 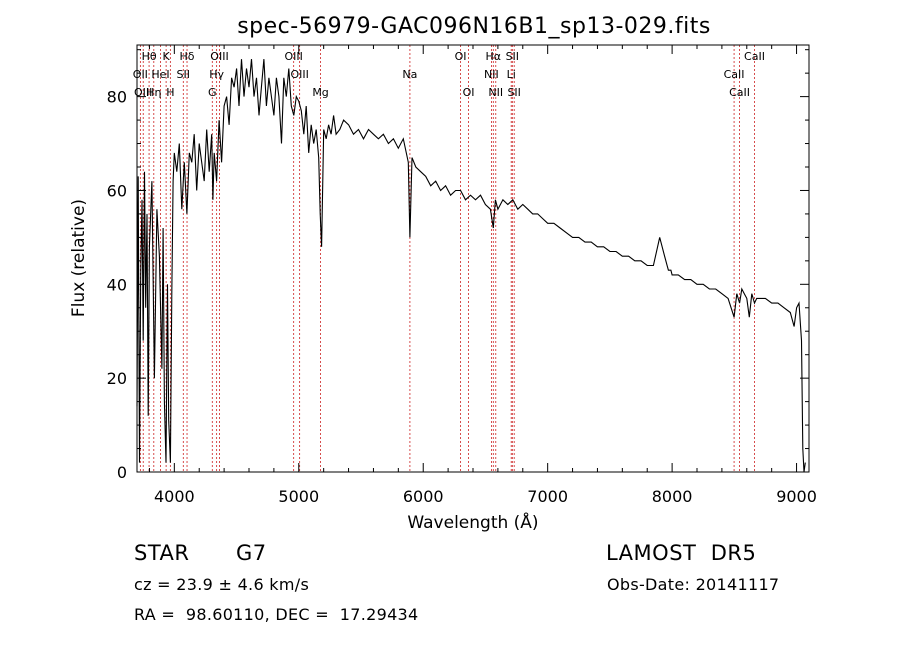 What do you see at coordinates (276, 614) in the screenshot?
I see `coordinates: RA = 98.60110, DEC = 17.29434` at bounding box center [276, 614].